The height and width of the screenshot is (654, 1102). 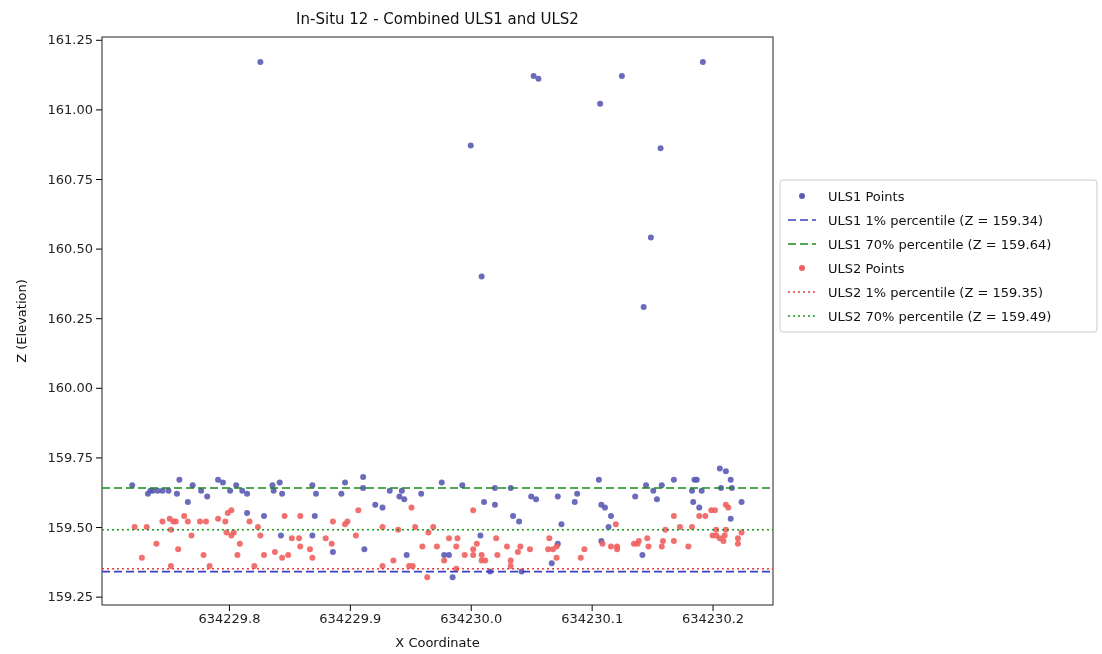 I want to click on y-tick-label: 159.75, so click(x=70, y=458).